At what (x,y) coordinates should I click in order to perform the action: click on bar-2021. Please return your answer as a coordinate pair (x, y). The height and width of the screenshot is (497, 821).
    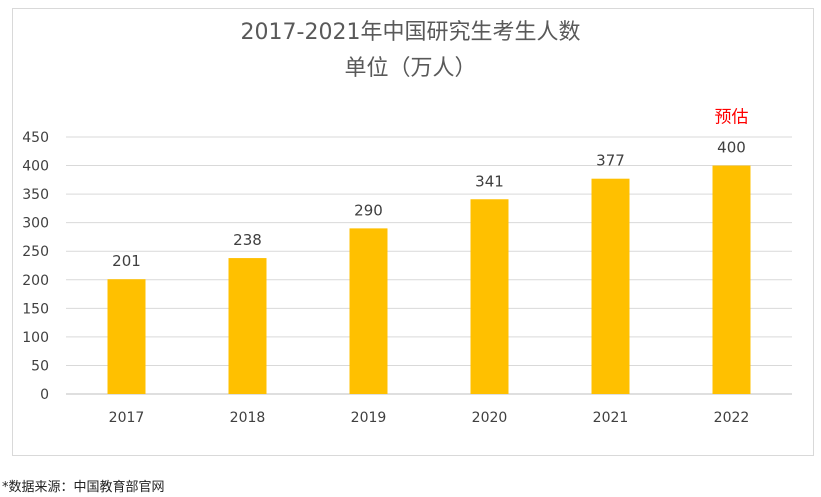
    Looking at the image, I should click on (610, 286).